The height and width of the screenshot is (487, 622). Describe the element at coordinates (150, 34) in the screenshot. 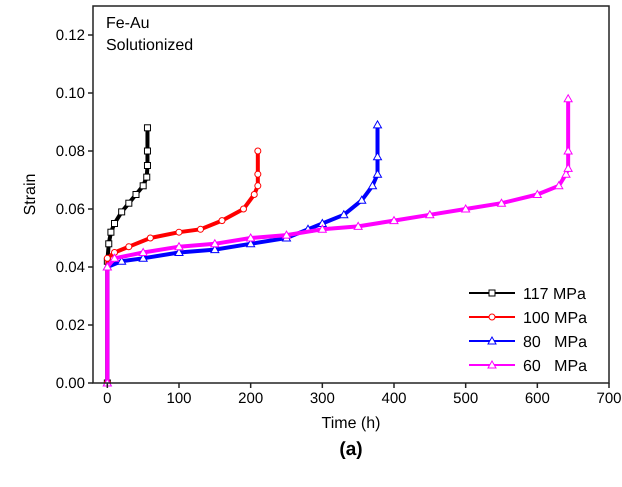

I see `annotation: Fe-Au Solutionized` at that location.